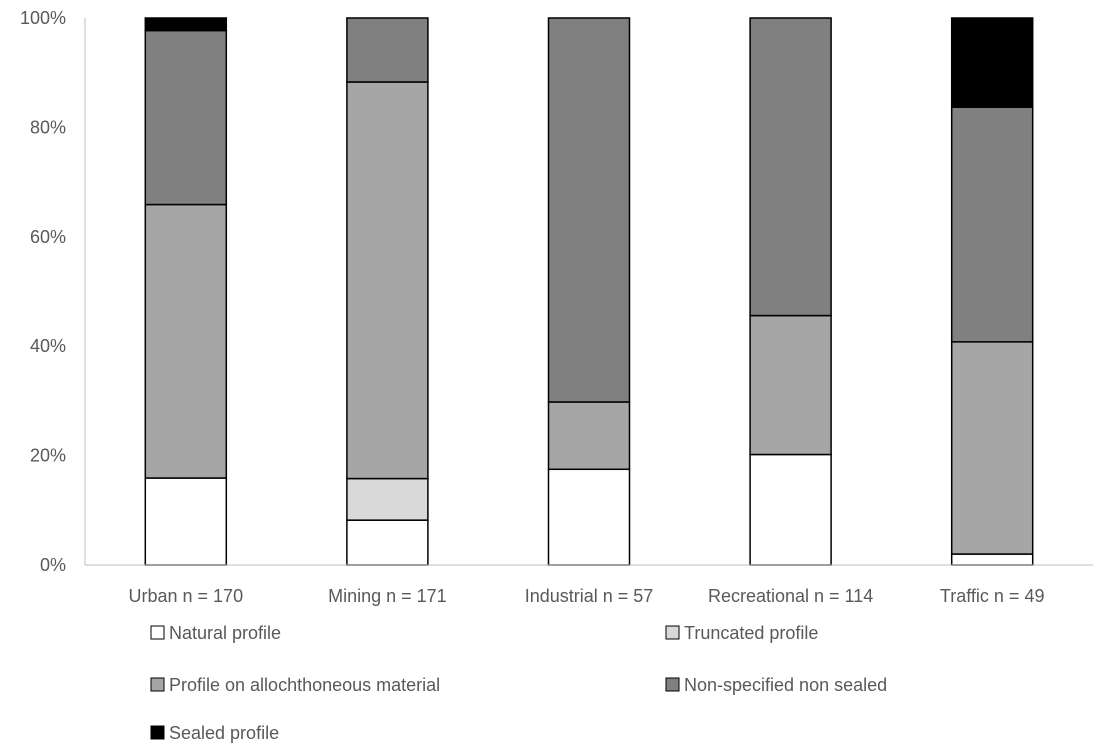  Describe the element at coordinates (186, 596) in the screenshot. I see `x-category-label: Urban n = 170` at that location.